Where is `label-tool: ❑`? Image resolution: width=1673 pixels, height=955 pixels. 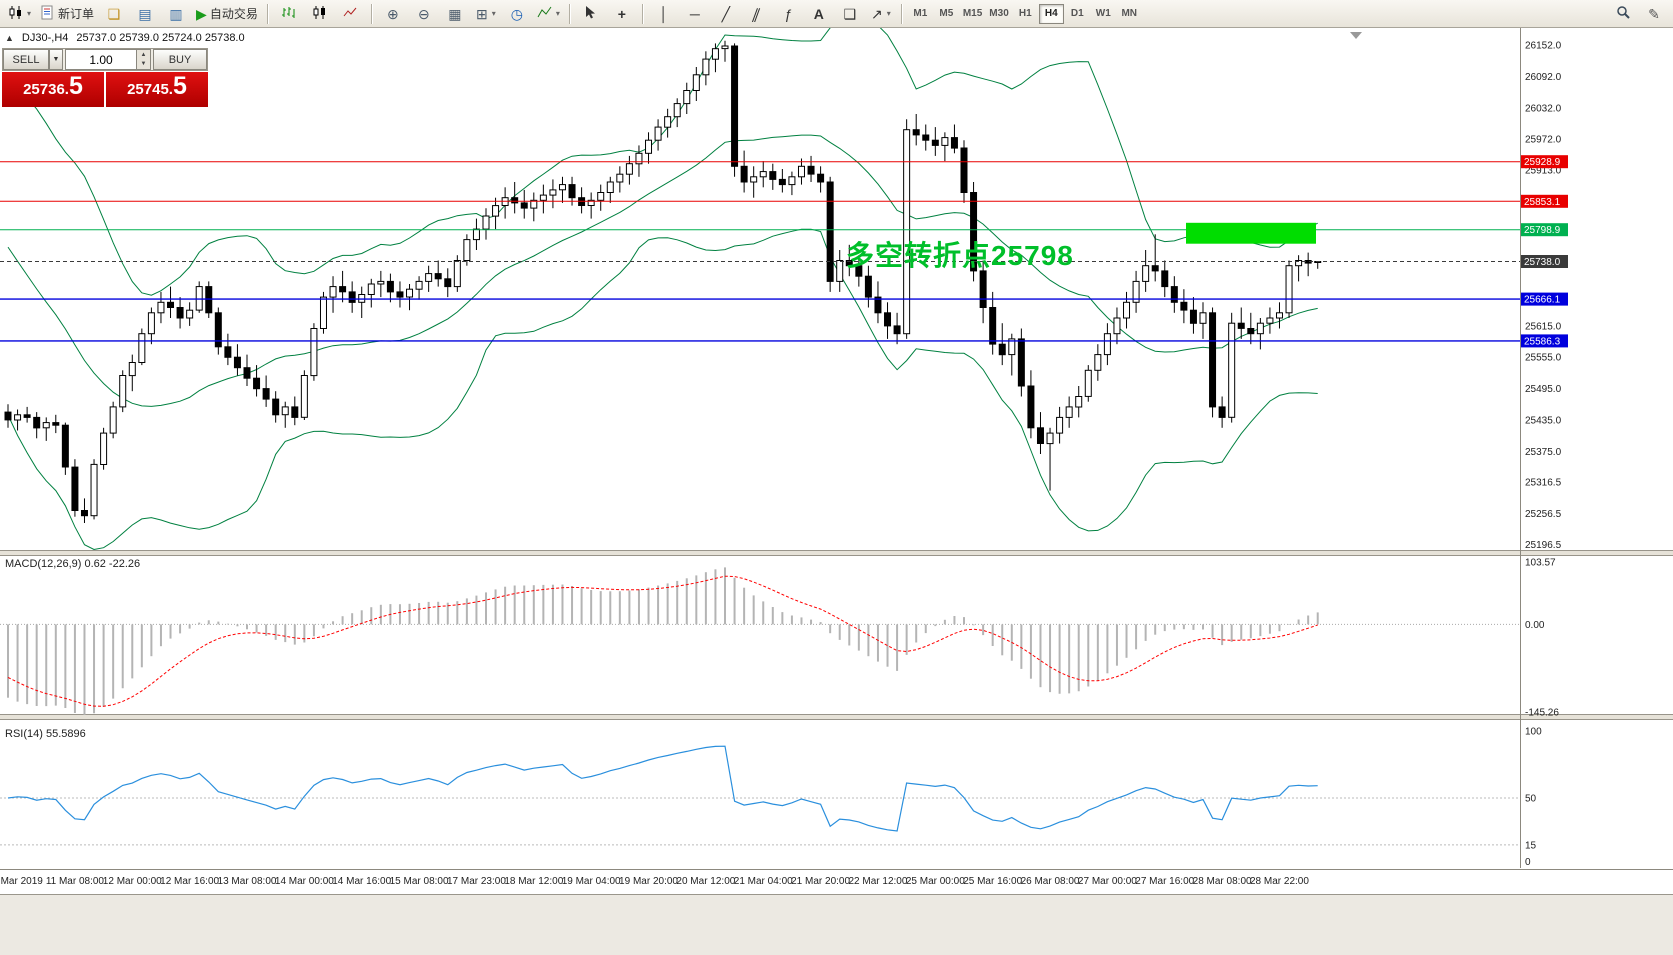
label-tool: ❑ is located at coordinates (850, 14).